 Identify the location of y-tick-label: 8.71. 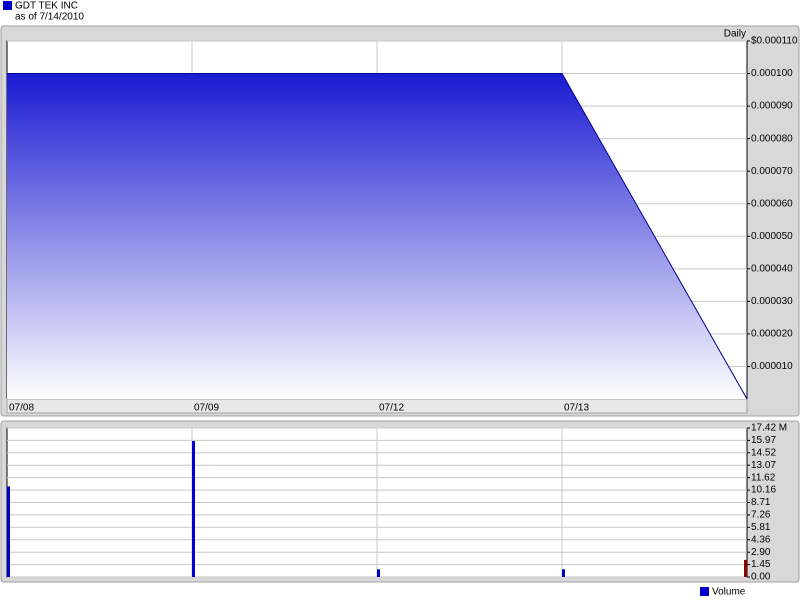
(761, 502).